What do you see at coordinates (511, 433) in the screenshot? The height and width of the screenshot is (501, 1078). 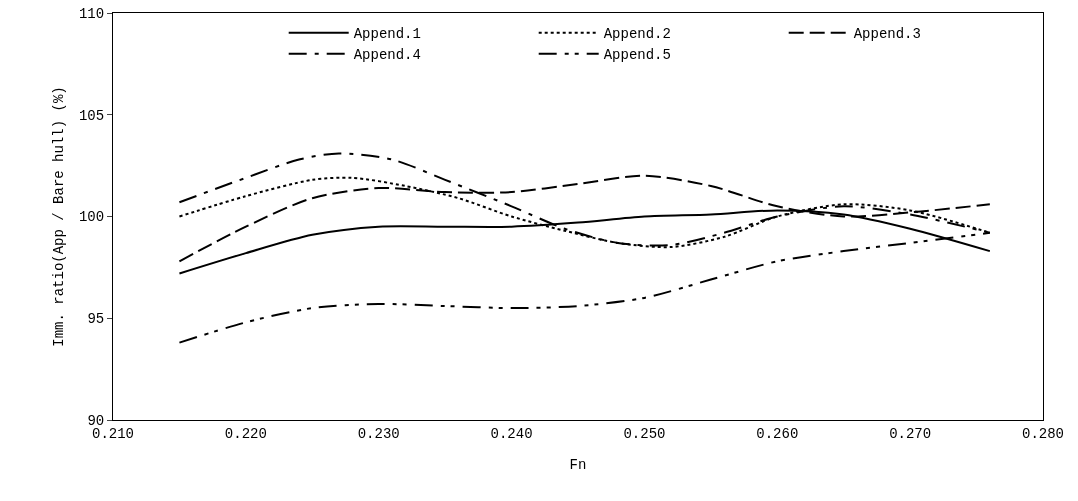 I see `x-tick-label: 0.240` at bounding box center [511, 433].